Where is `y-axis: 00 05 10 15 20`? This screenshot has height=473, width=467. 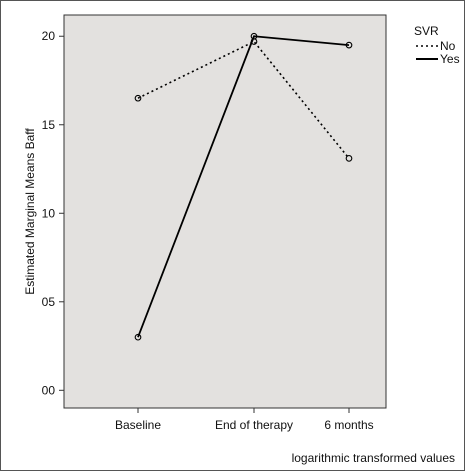 y-axis: 00 05 10 15 20 is located at coordinates (53, 213).